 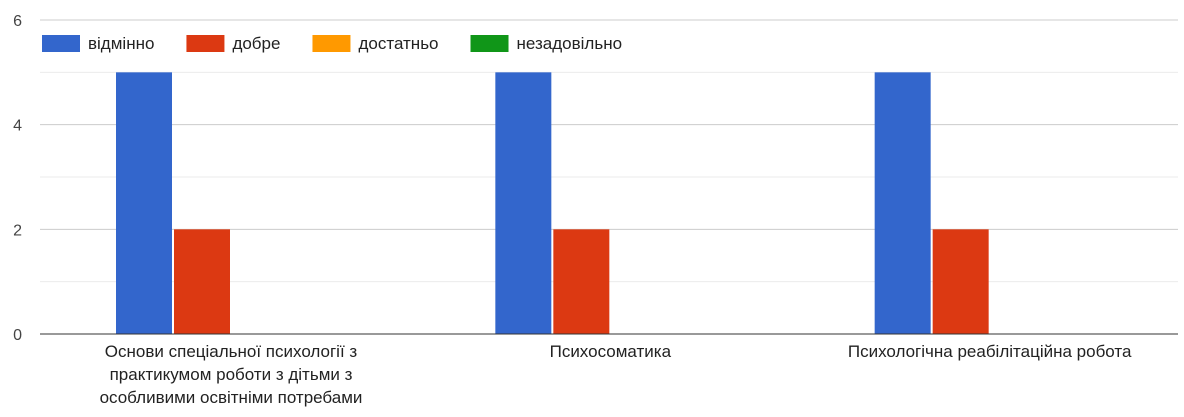 I want to click on y-tick-label: 4, so click(x=17, y=126).